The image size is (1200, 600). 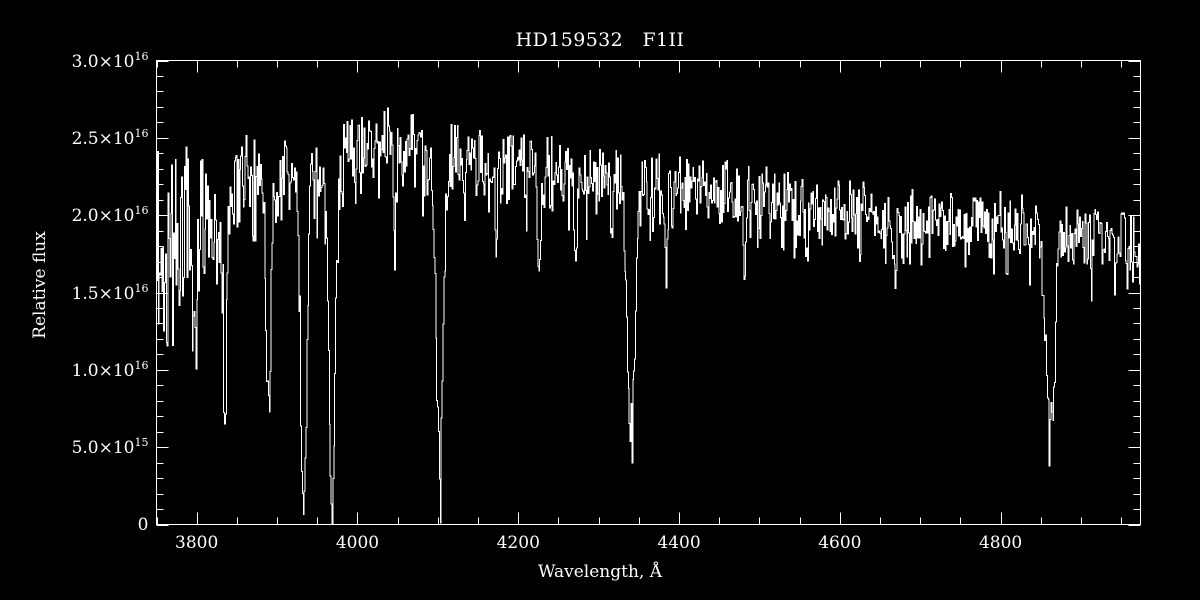 I want to click on page-title: HD159532 F1II, so click(x=600, y=40).